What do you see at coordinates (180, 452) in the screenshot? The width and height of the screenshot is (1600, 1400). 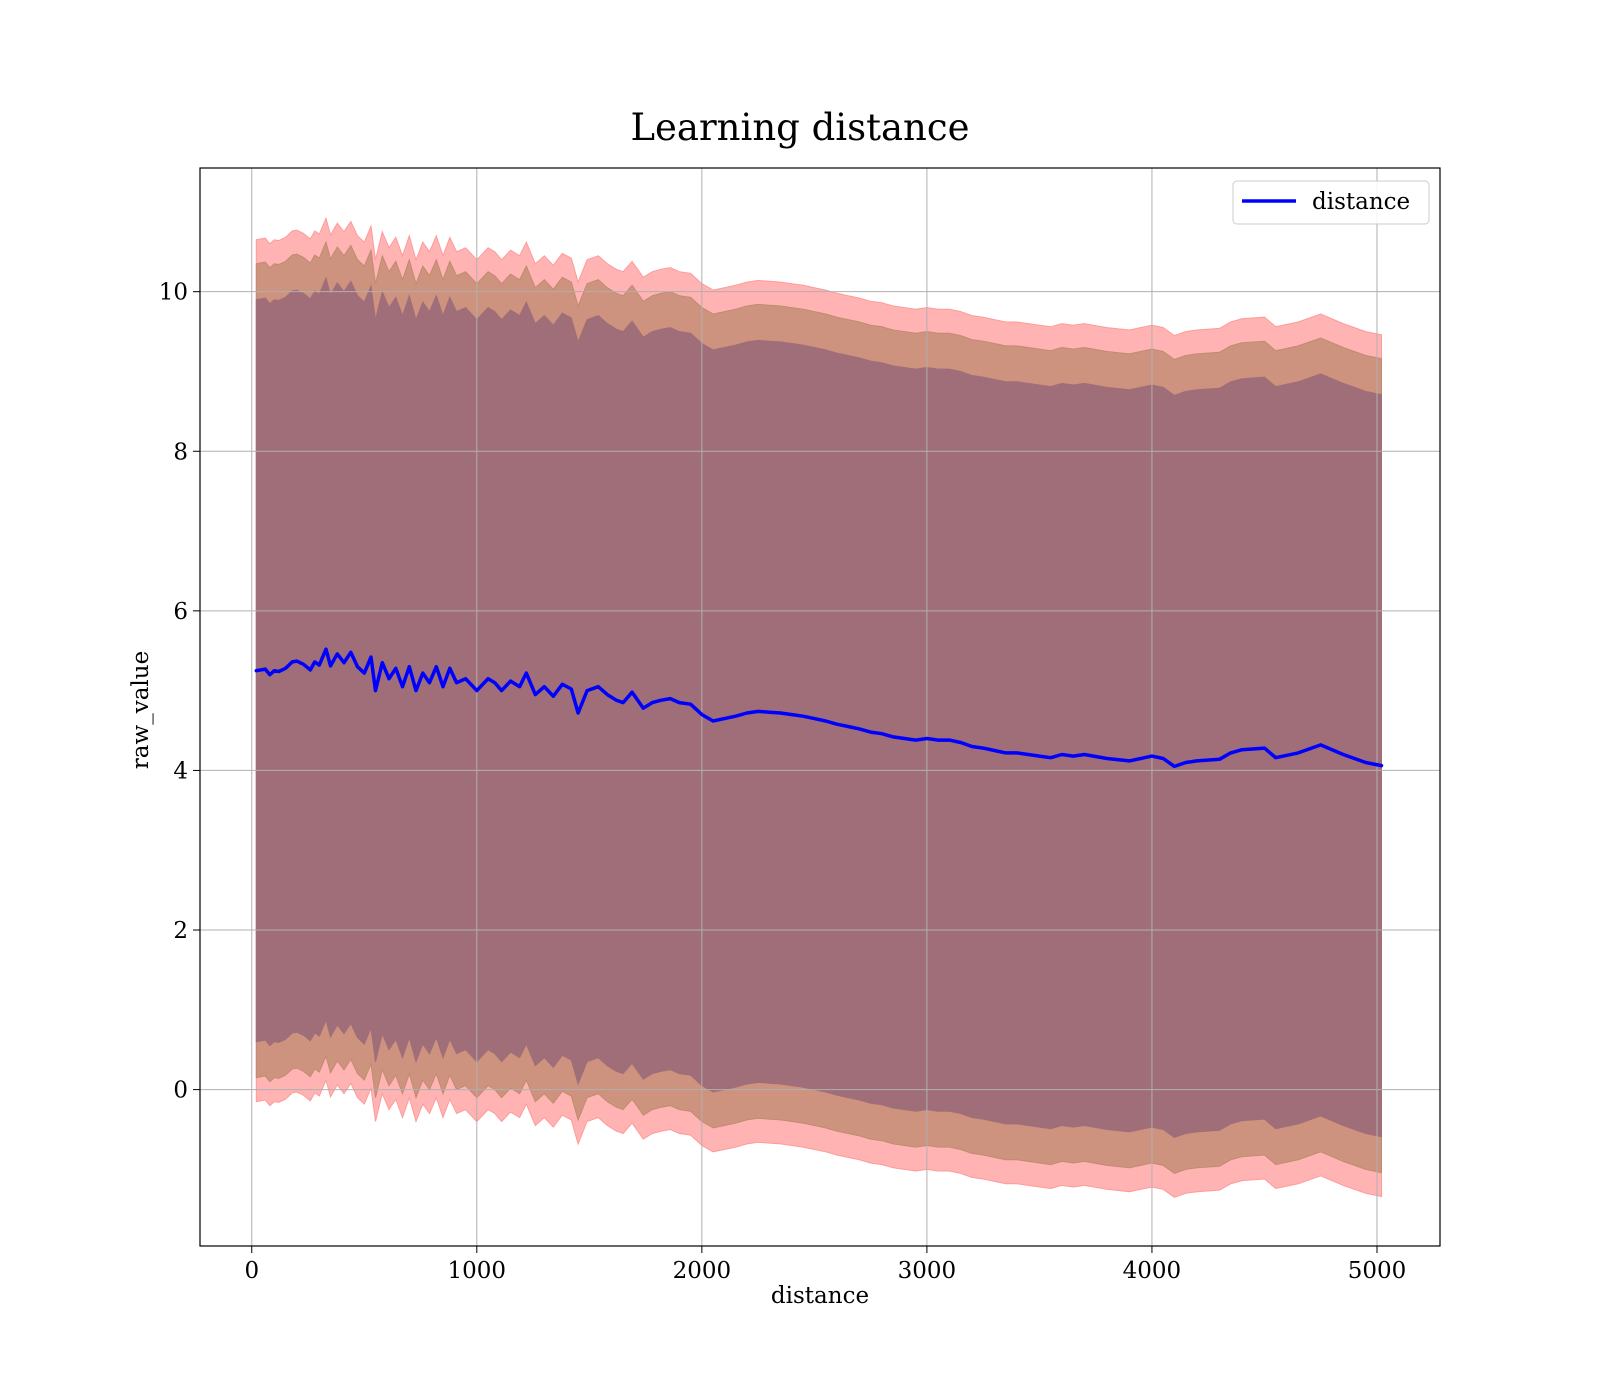 I see `y-tick-label: 8` at bounding box center [180, 452].